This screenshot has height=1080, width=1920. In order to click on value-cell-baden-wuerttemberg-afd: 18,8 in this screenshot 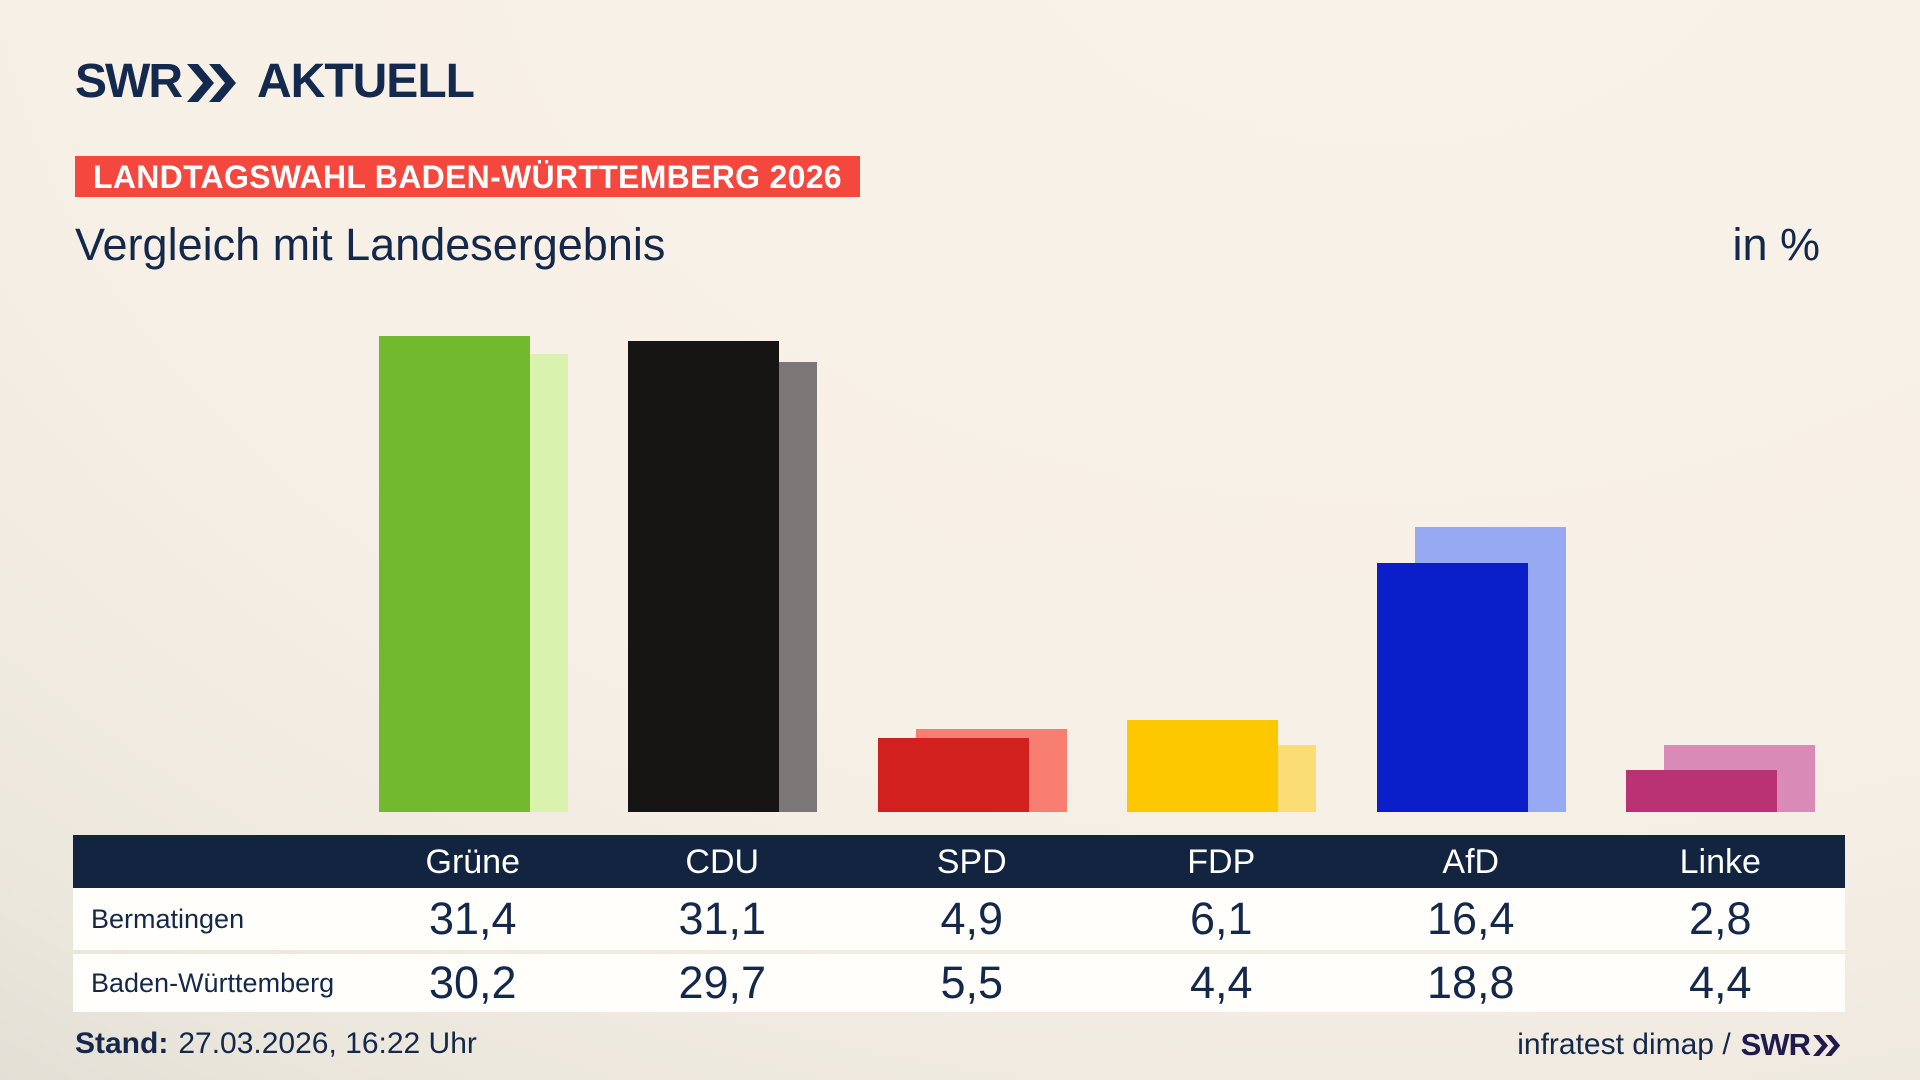, I will do `click(1470, 982)`.